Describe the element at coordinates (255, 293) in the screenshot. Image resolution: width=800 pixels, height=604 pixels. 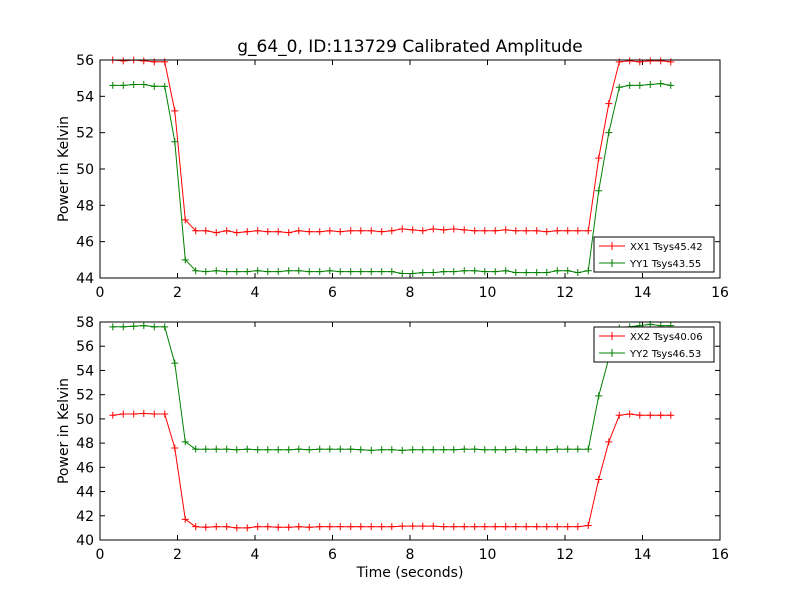
I see `x-tick-label: 4` at that location.